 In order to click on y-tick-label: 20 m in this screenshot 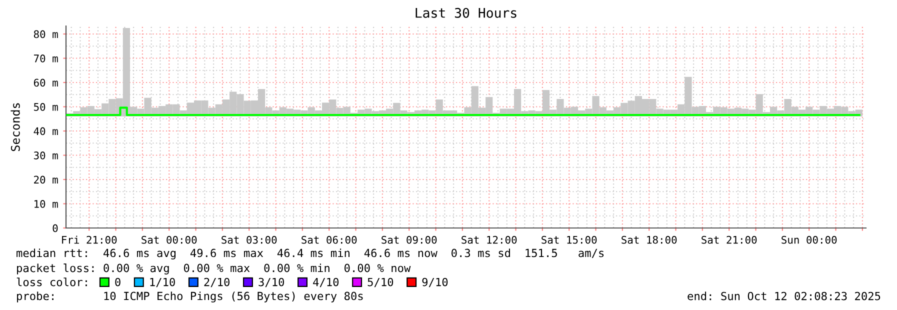, I will do `click(46, 180)`.